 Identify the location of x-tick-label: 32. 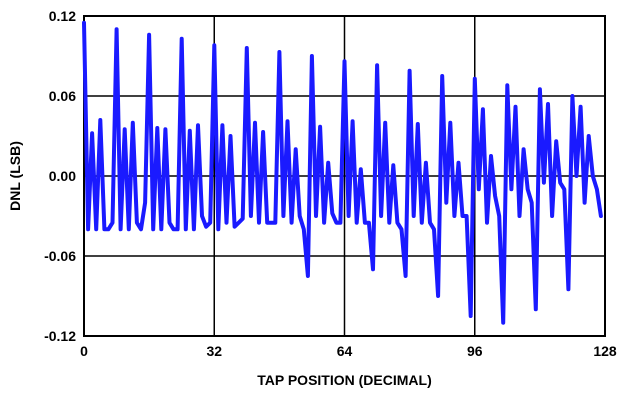
(214, 351).